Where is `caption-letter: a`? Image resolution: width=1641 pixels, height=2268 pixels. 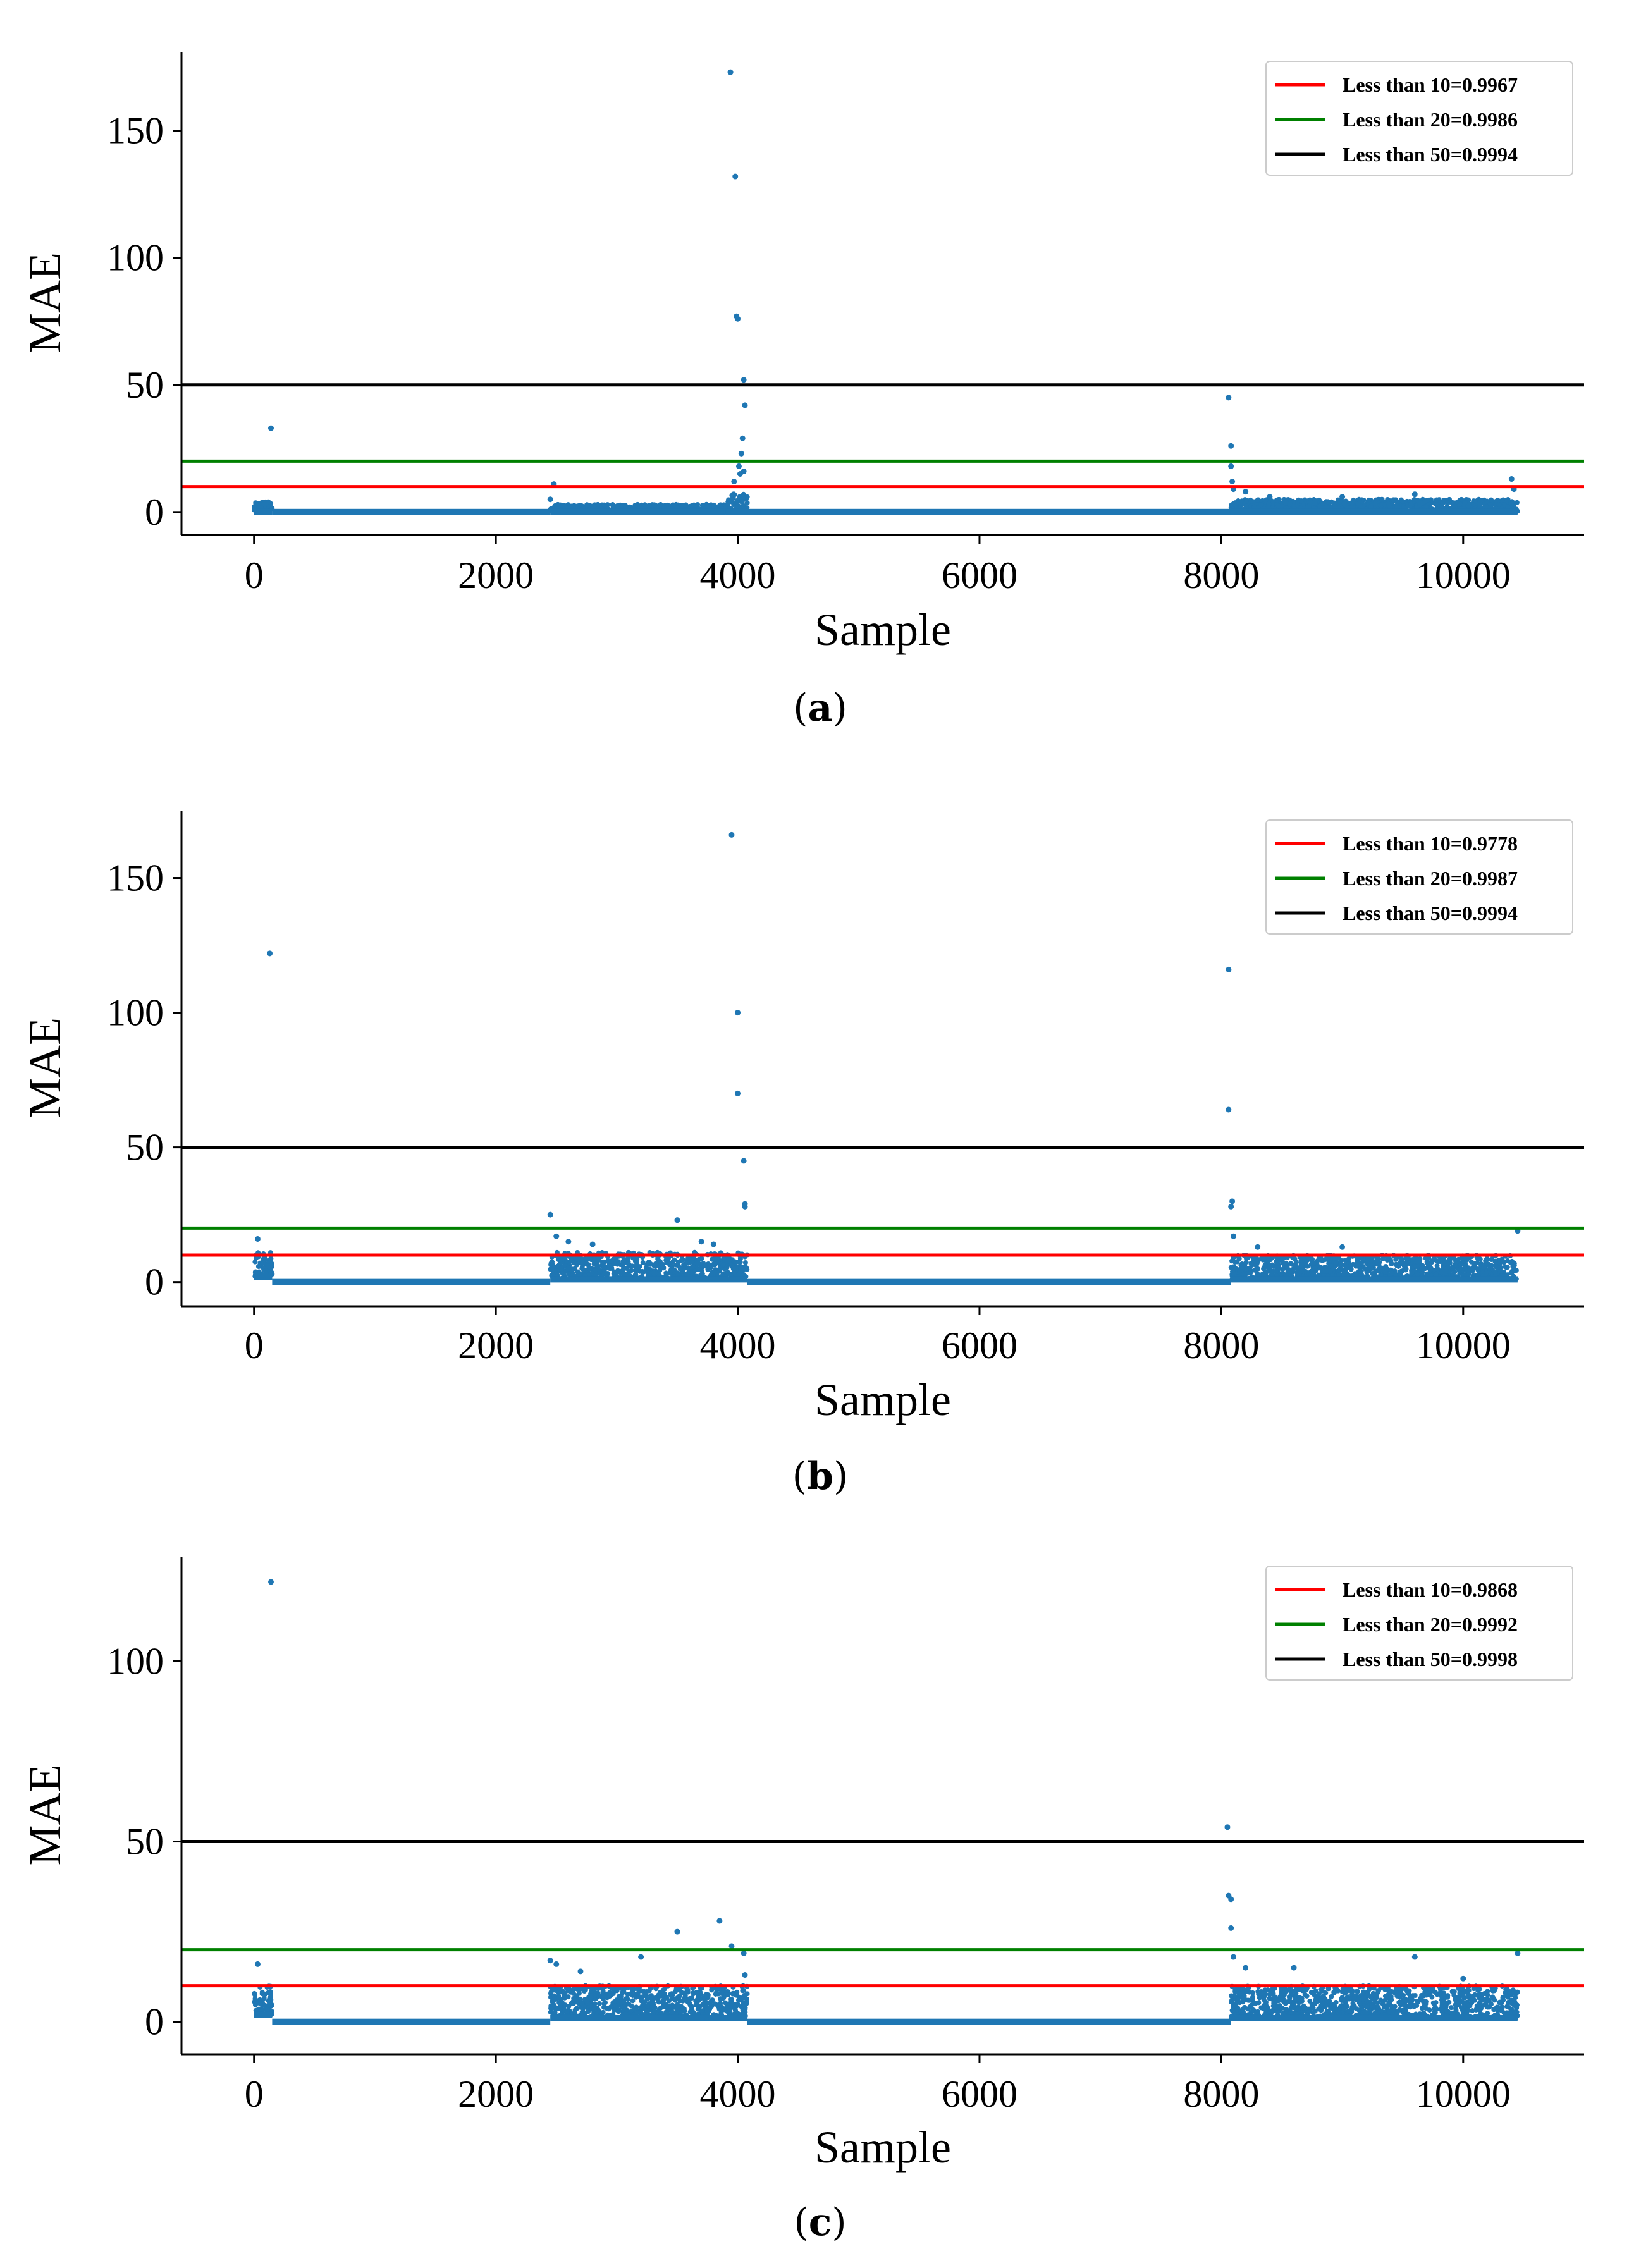 caption-letter: a is located at coordinates (820, 708).